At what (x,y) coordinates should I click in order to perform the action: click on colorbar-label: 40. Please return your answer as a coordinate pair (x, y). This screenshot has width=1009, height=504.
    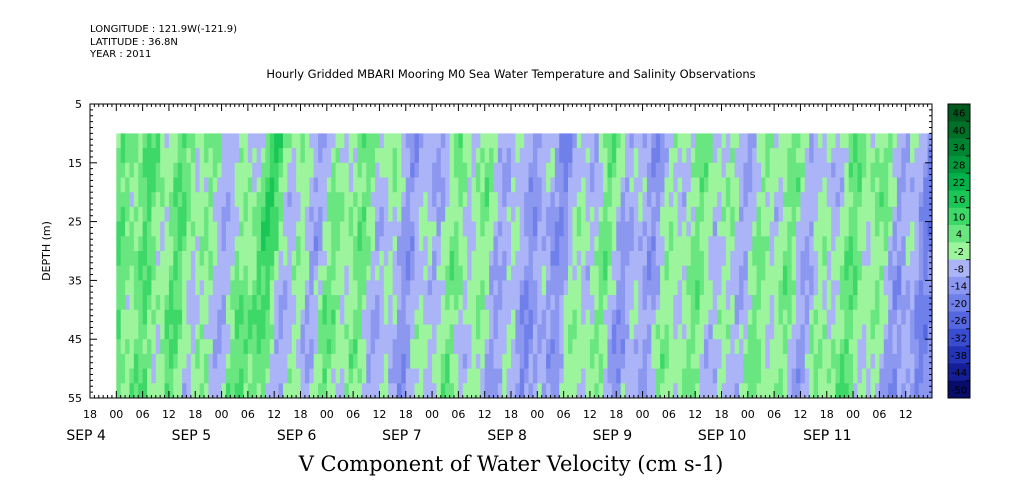
    Looking at the image, I should click on (959, 131).